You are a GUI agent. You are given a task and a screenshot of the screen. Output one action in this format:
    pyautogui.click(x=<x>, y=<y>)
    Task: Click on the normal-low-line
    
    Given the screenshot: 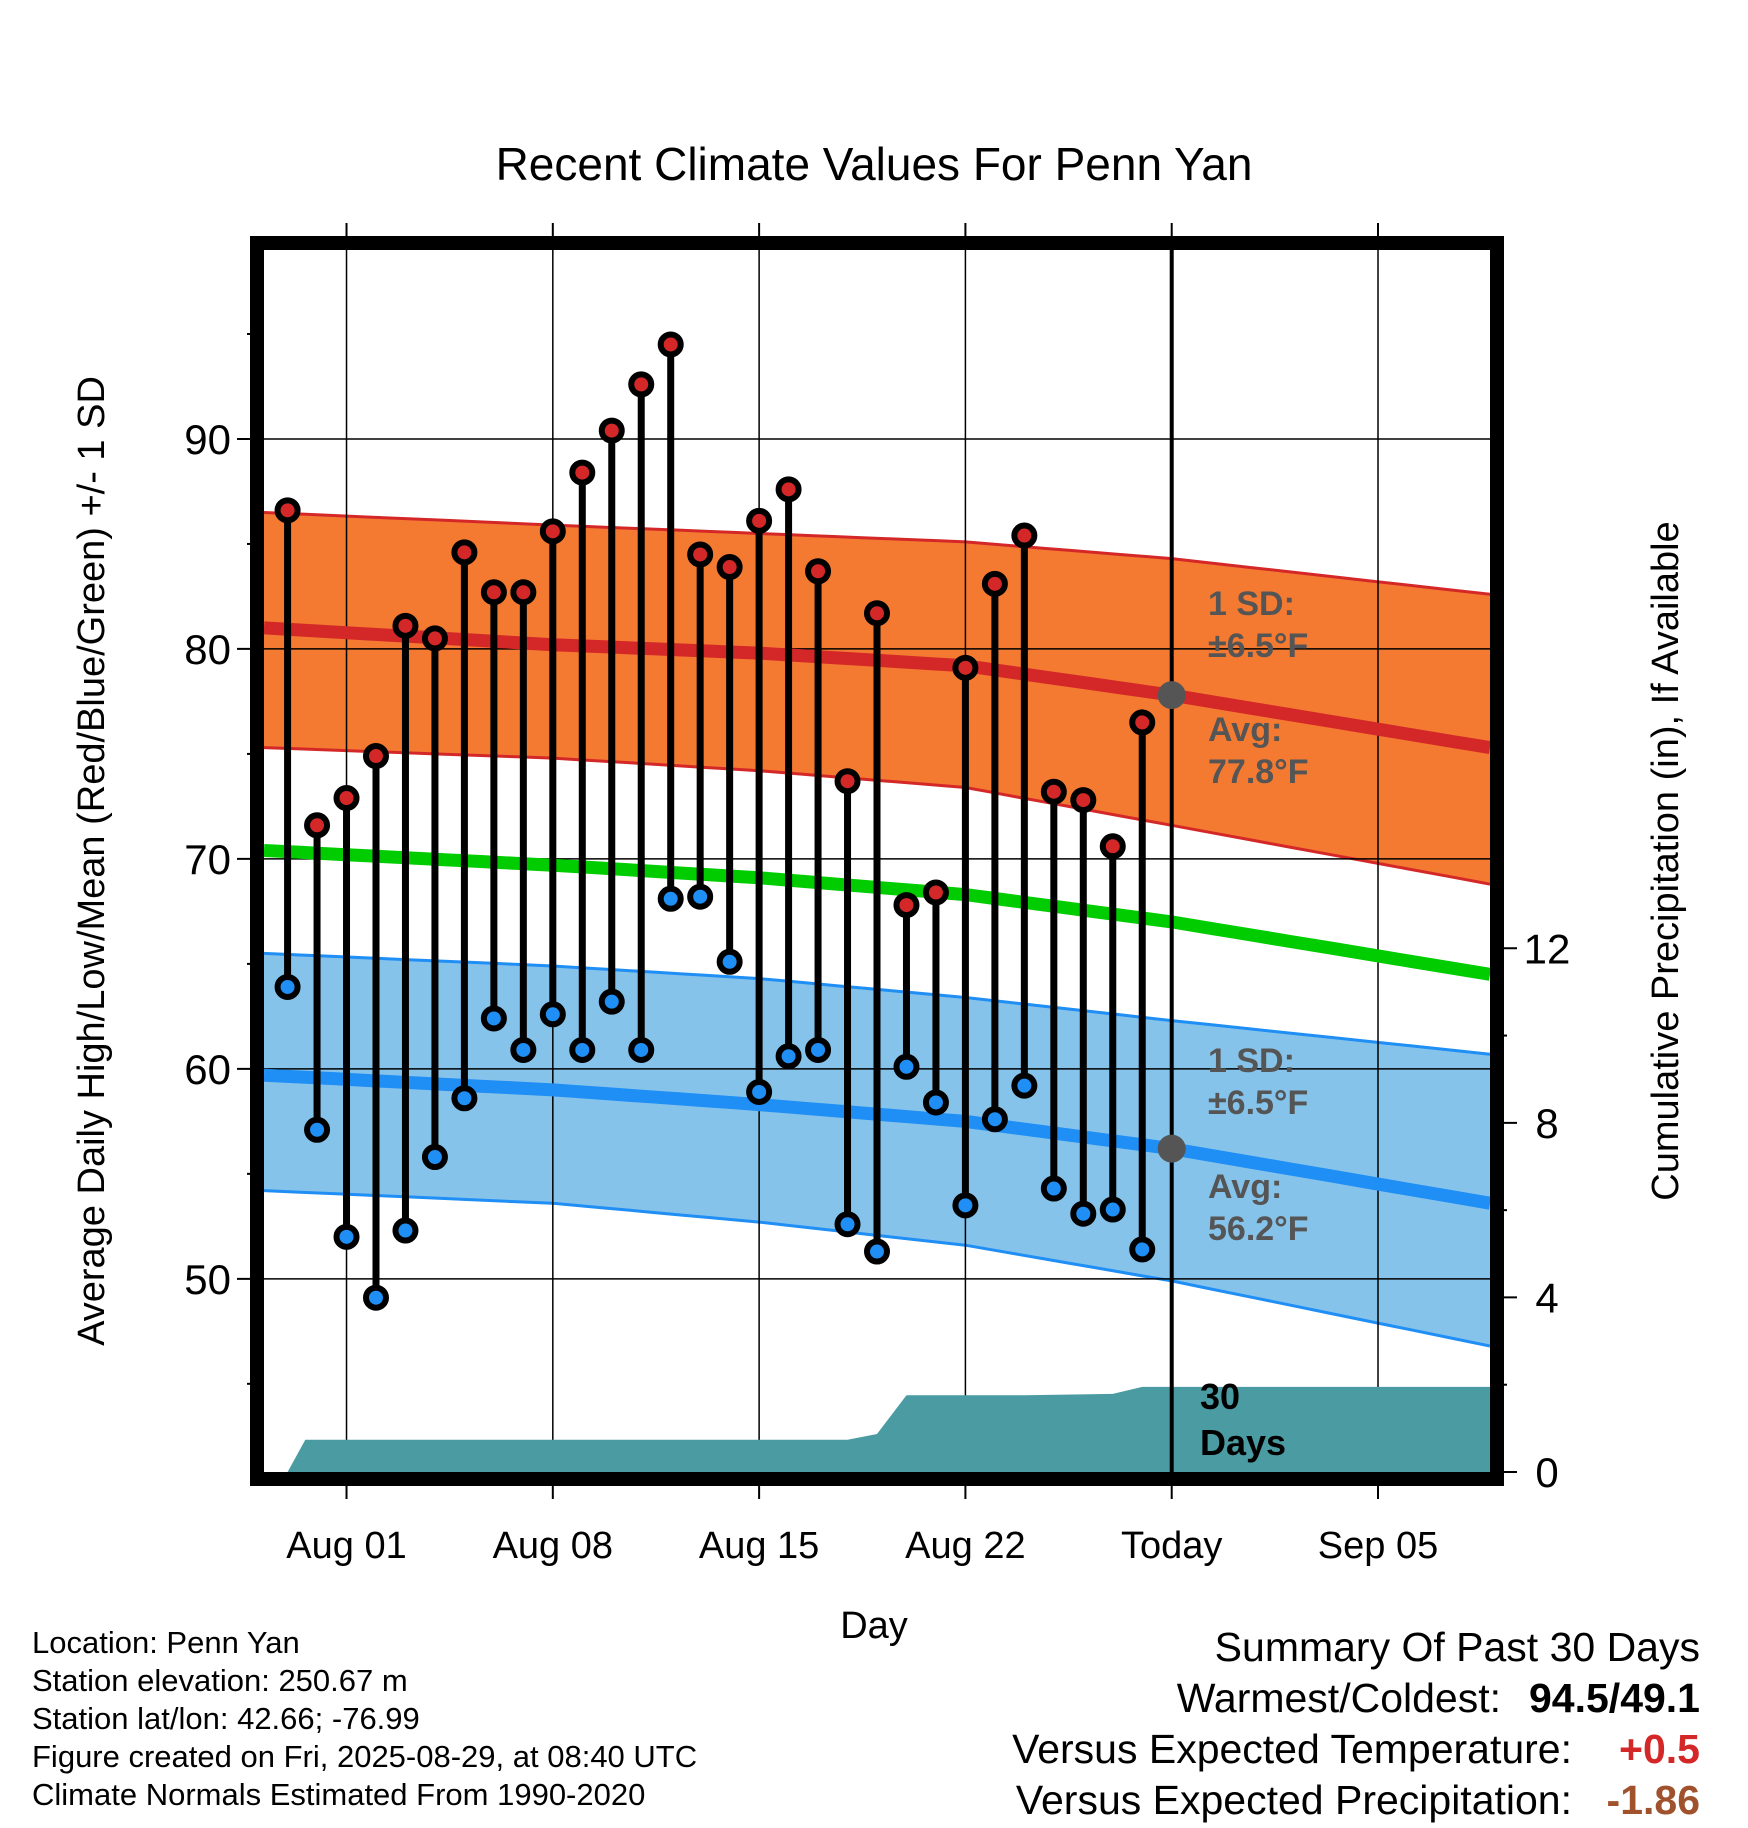 What is the action you would take?
    pyautogui.click(x=877, y=1139)
    